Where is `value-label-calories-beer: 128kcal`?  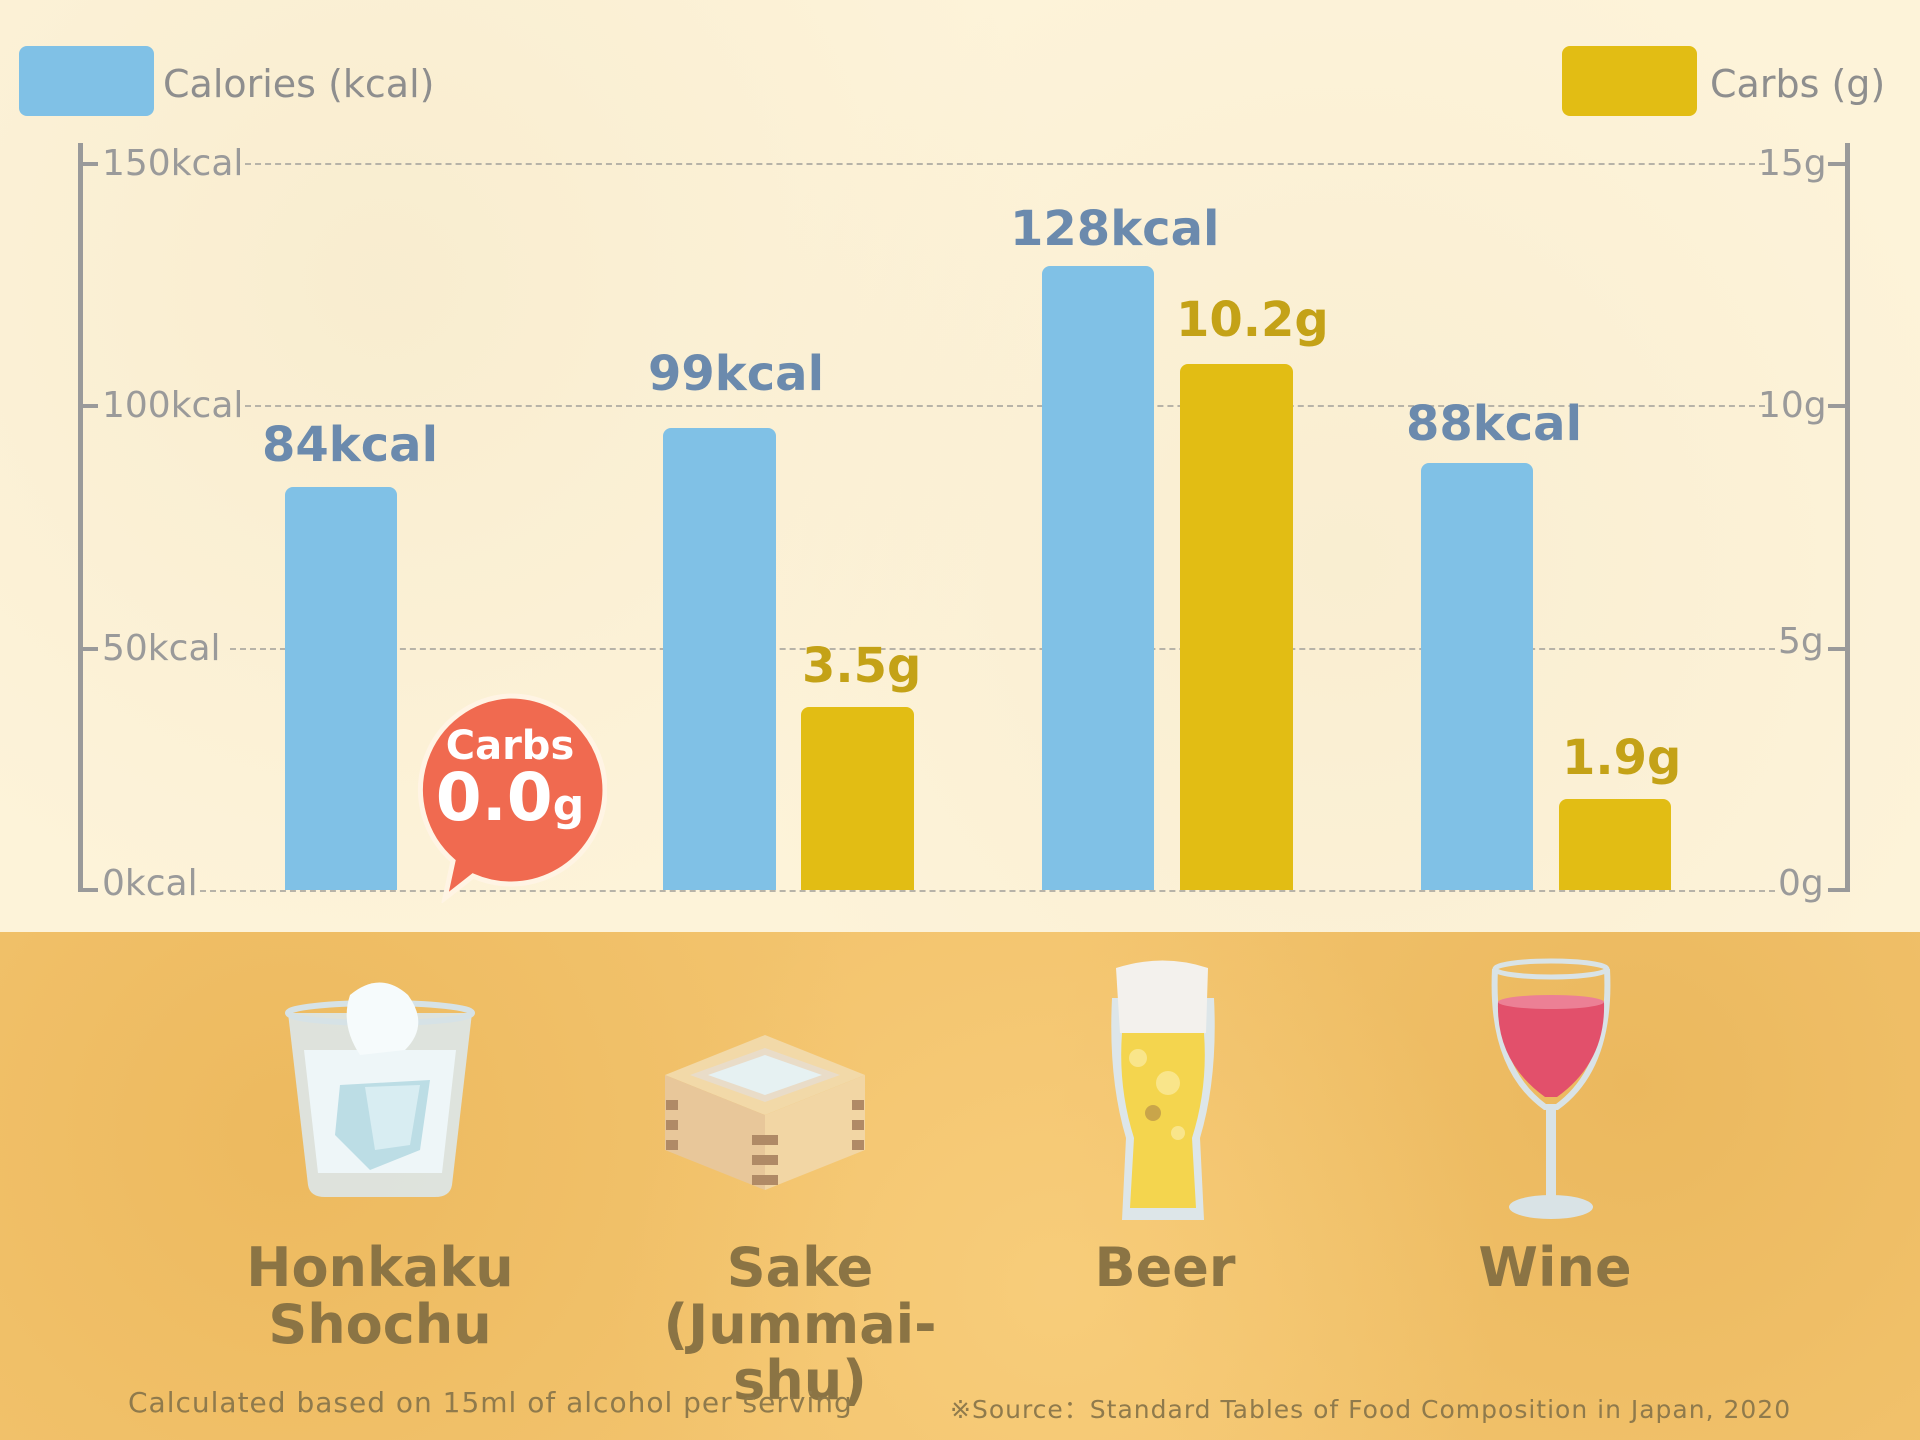 value-label-calories-beer: 128kcal is located at coordinates (1115, 229).